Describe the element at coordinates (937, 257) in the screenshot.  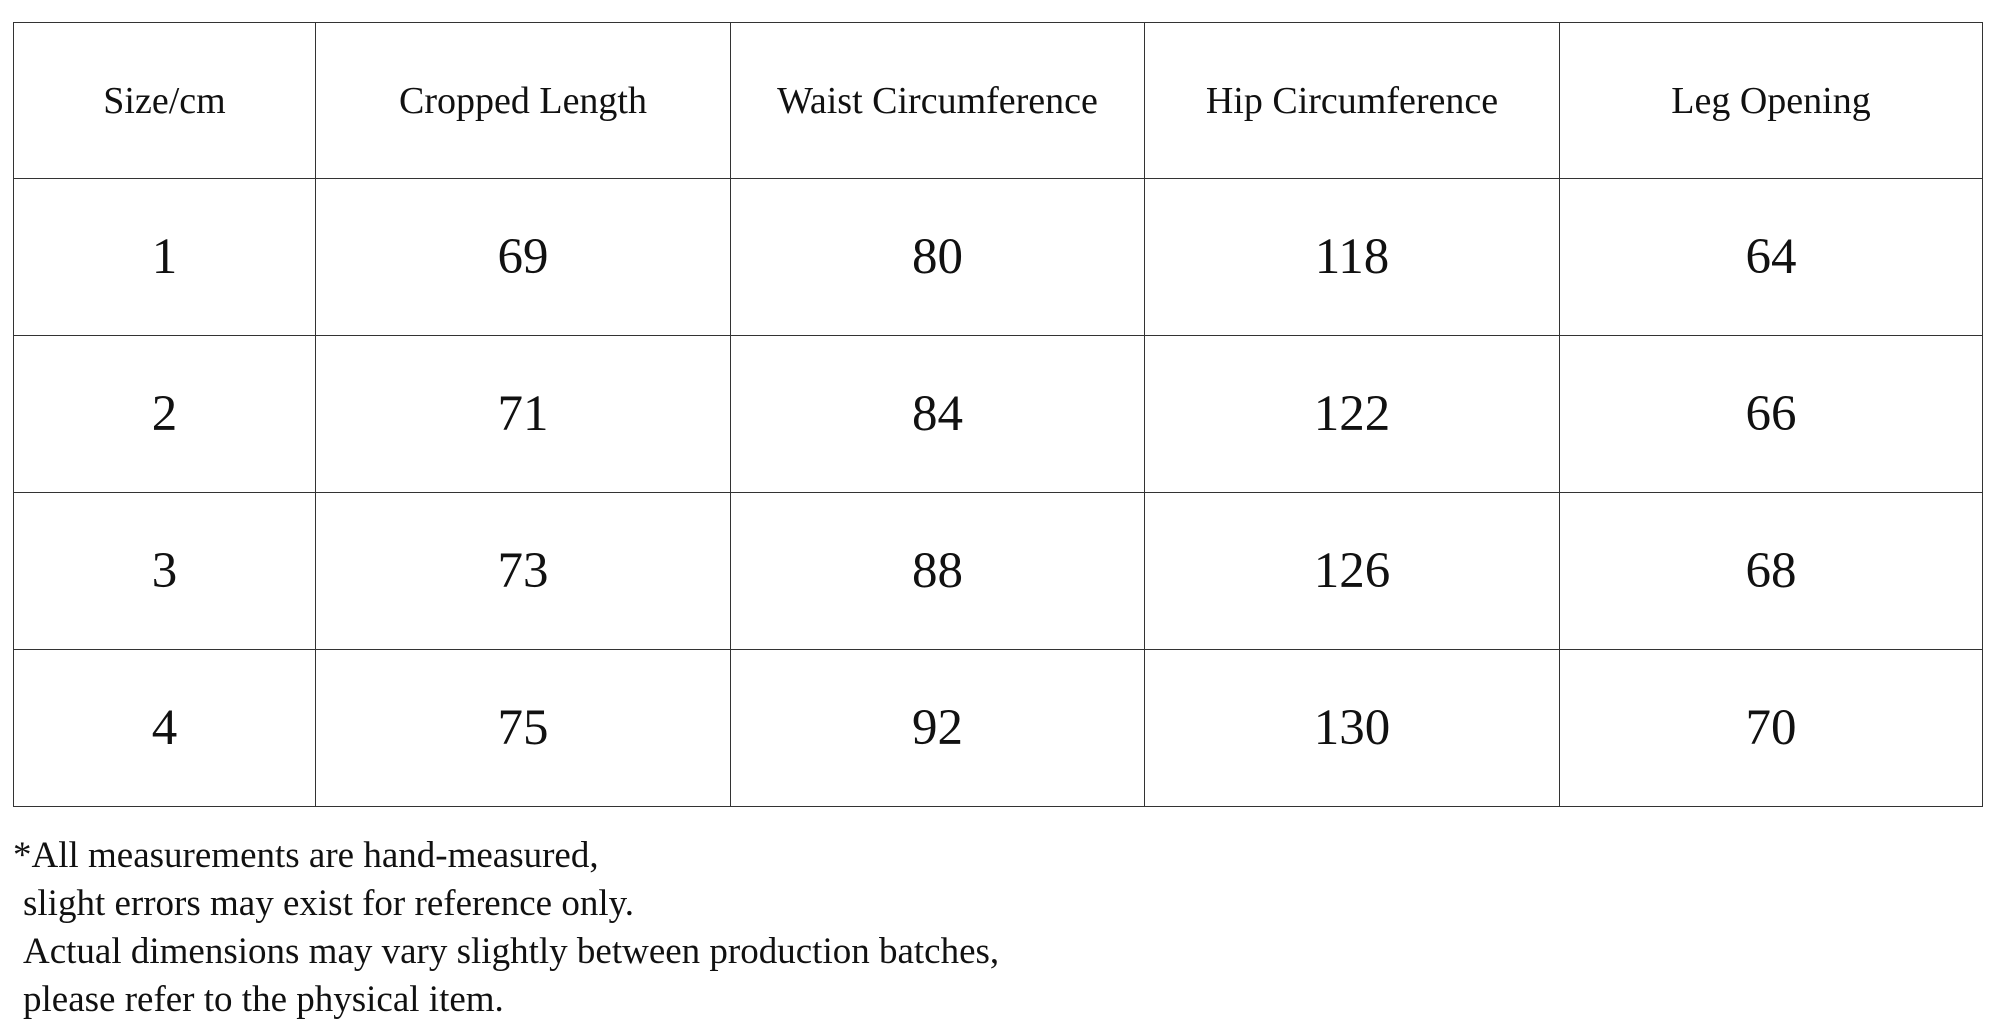
I see `table-cell: 80` at that location.